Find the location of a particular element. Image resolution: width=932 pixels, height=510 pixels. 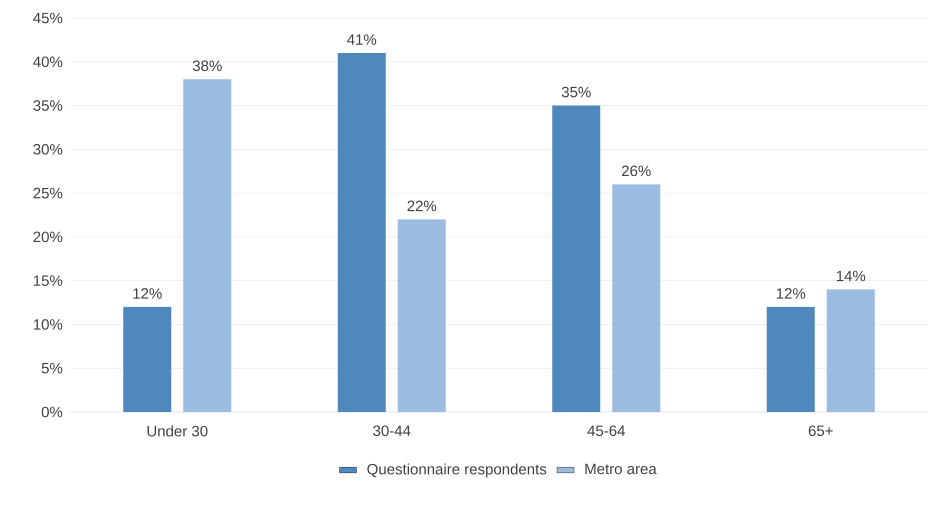

y-tick-label: 30% is located at coordinates (47, 149).